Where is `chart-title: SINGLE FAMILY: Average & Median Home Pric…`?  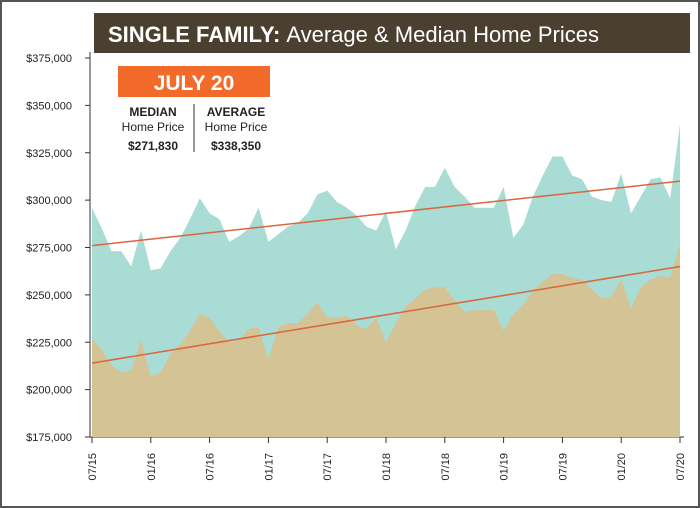
chart-title: SINGLE FAMILY: Average & Median Home Pric… is located at coordinates (353, 34).